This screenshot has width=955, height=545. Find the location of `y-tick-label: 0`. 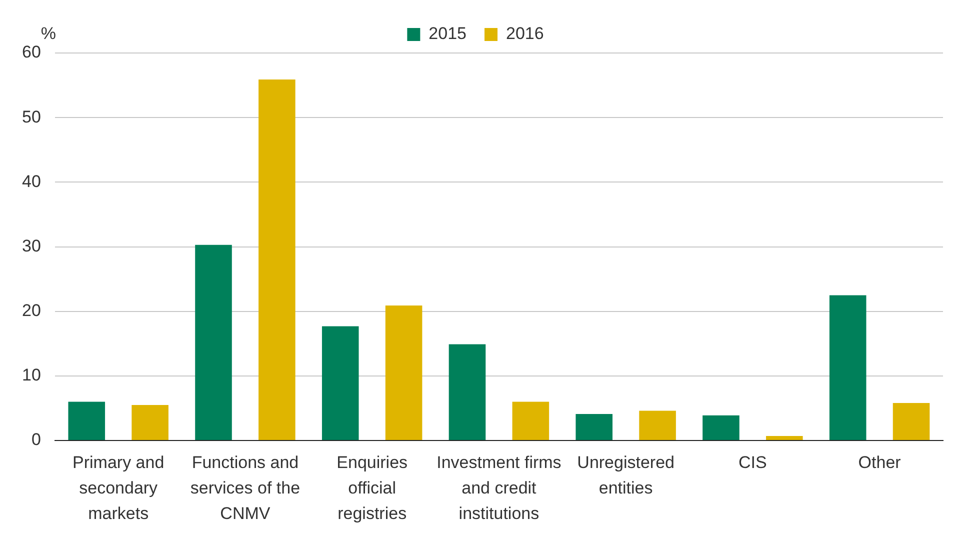

y-tick-label: 0 is located at coordinates (36, 440).